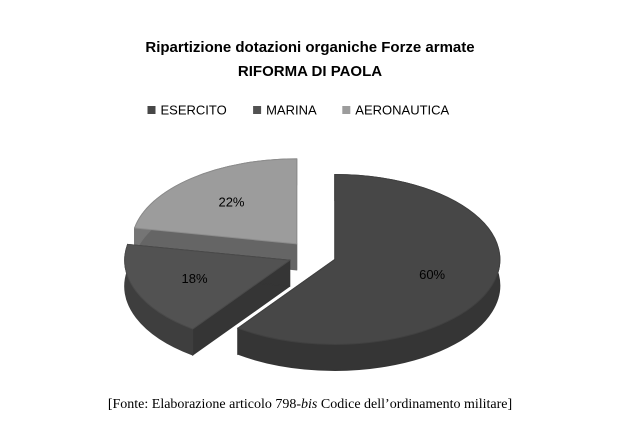 This screenshot has width=627, height=442. What do you see at coordinates (310, 71) in the screenshot?
I see `chart-subtitle: RIFORMA DI PAOLA` at bounding box center [310, 71].